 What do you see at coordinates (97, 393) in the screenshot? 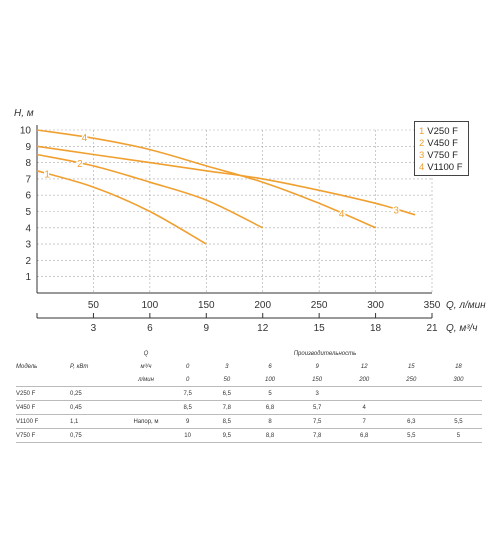
I see `power-cell: 0,25` at bounding box center [97, 393].